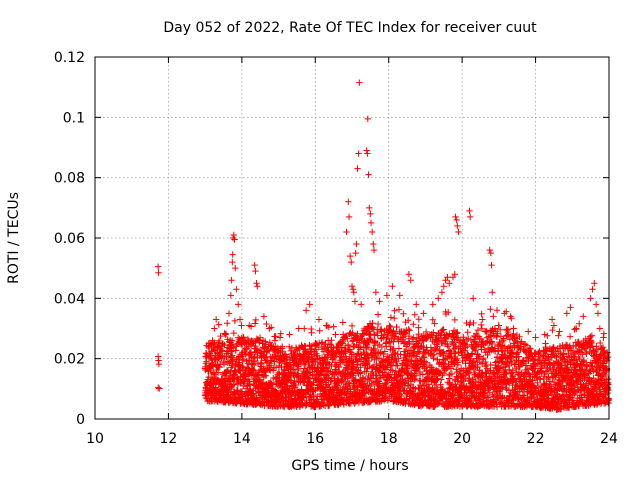  I want to click on x-tick-label: 14, so click(242, 439).